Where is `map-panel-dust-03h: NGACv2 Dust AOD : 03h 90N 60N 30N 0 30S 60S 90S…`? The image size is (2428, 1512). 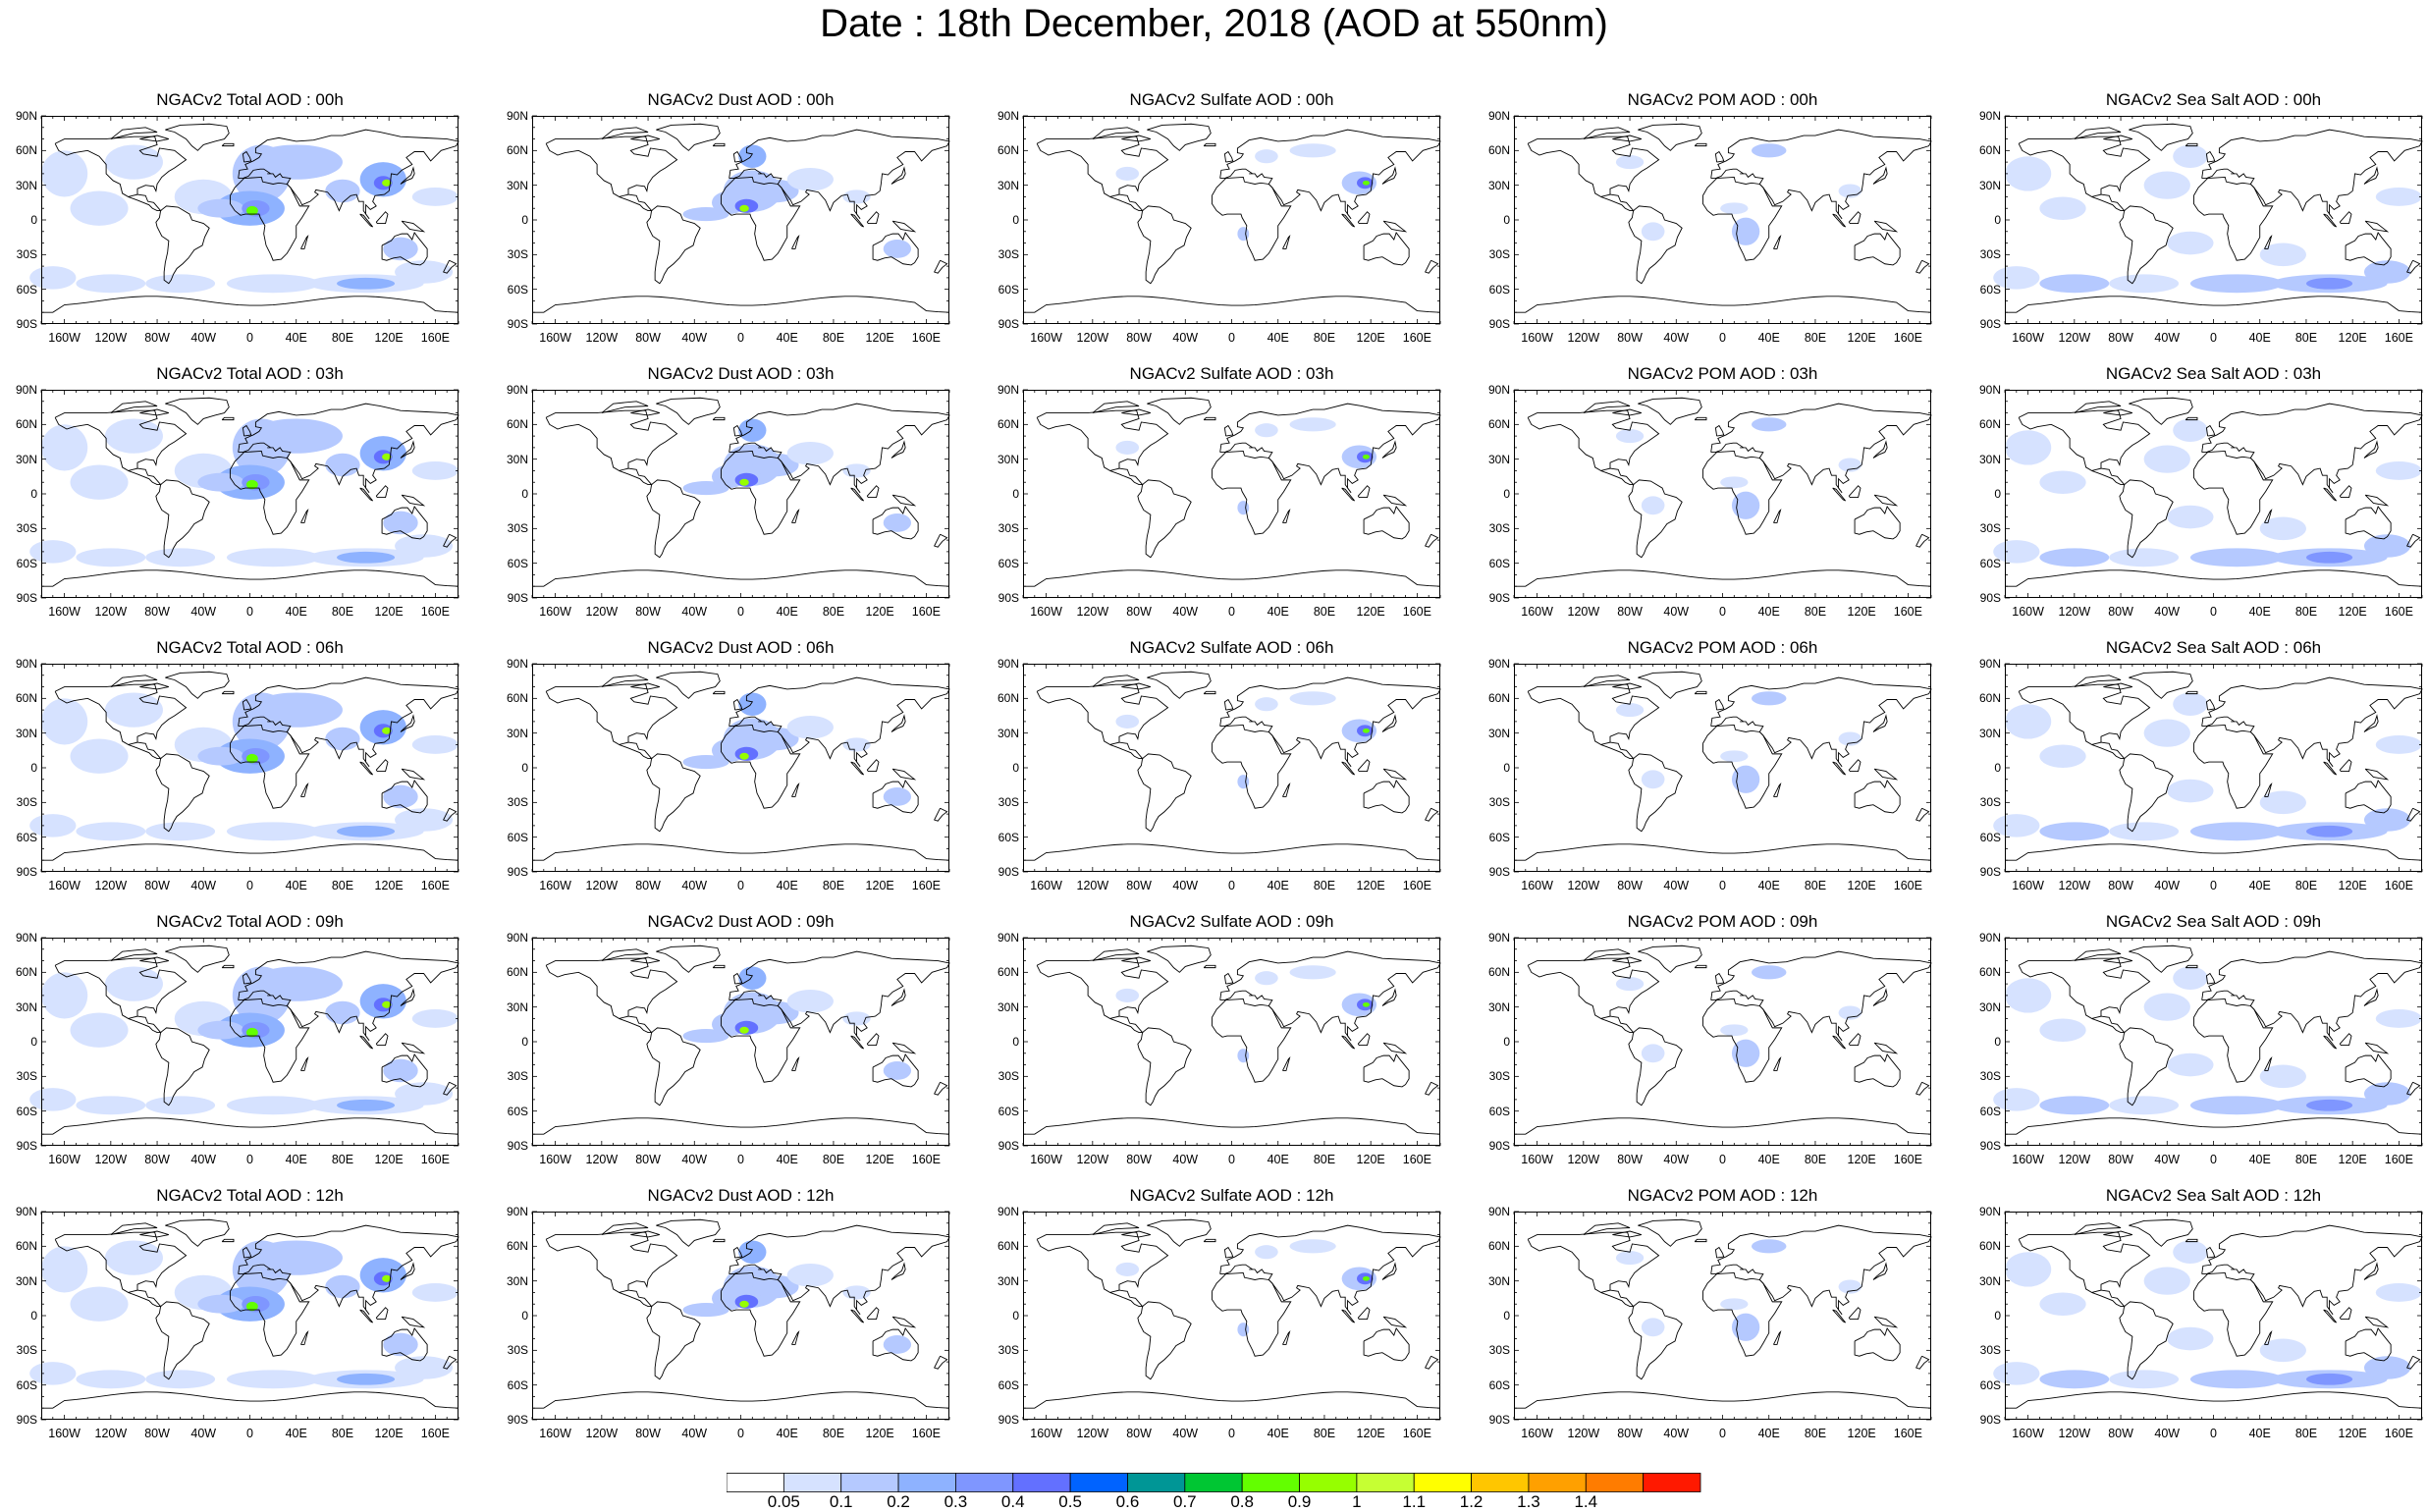
map-panel-dust-03h: NGACv2 Dust AOD : 03h 90N 60N 30N 0 30S 60S 90S… is located at coordinates (737, 493).